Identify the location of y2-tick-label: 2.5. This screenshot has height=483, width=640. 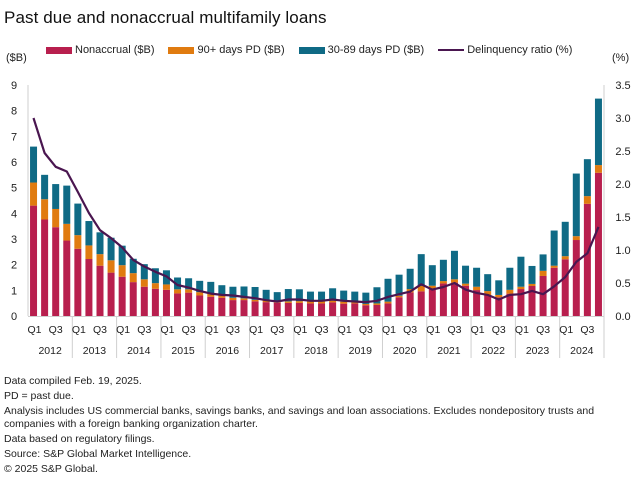
(622, 152).